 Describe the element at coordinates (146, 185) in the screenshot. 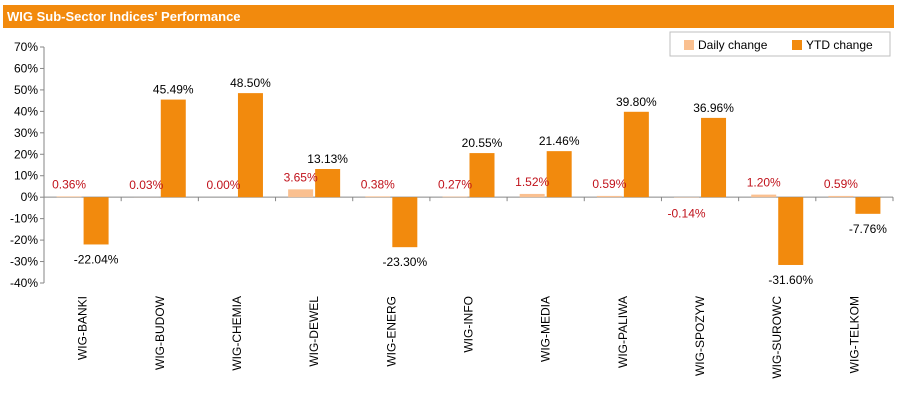

I see `daily-data-label: 0.03%` at that location.